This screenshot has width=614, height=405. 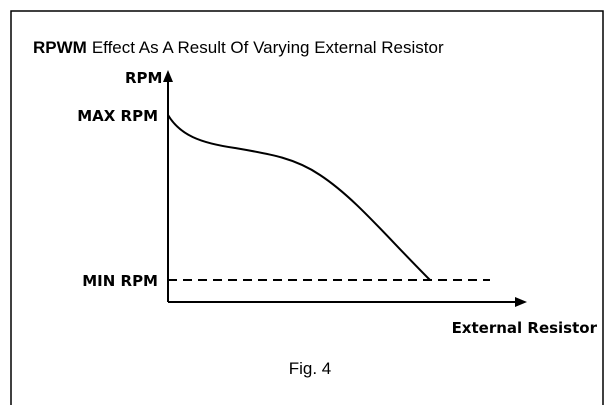 What do you see at coordinates (168, 76) in the screenshot?
I see `y-arrow` at bounding box center [168, 76].